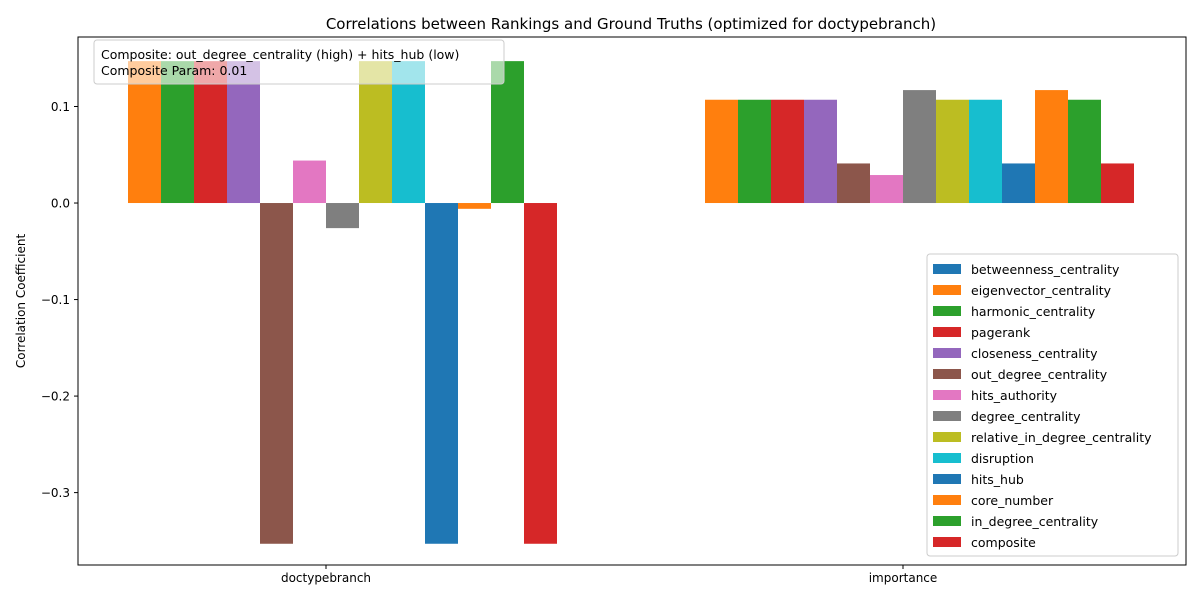 This screenshot has width=1200, height=604. What do you see at coordinates (1026, 416) in the screenshot?
I see `legend-label-degree-centrality: degree_centrality` at bounding box center [1026, 416].